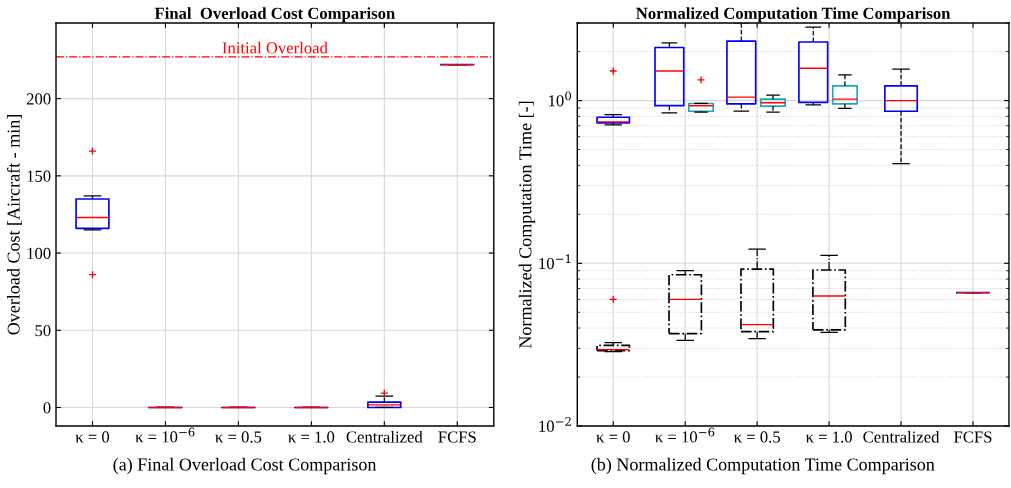  Describe the element at coordinates (47, 408) in the screenshot. I see `y-tick-label: 0` at that location.